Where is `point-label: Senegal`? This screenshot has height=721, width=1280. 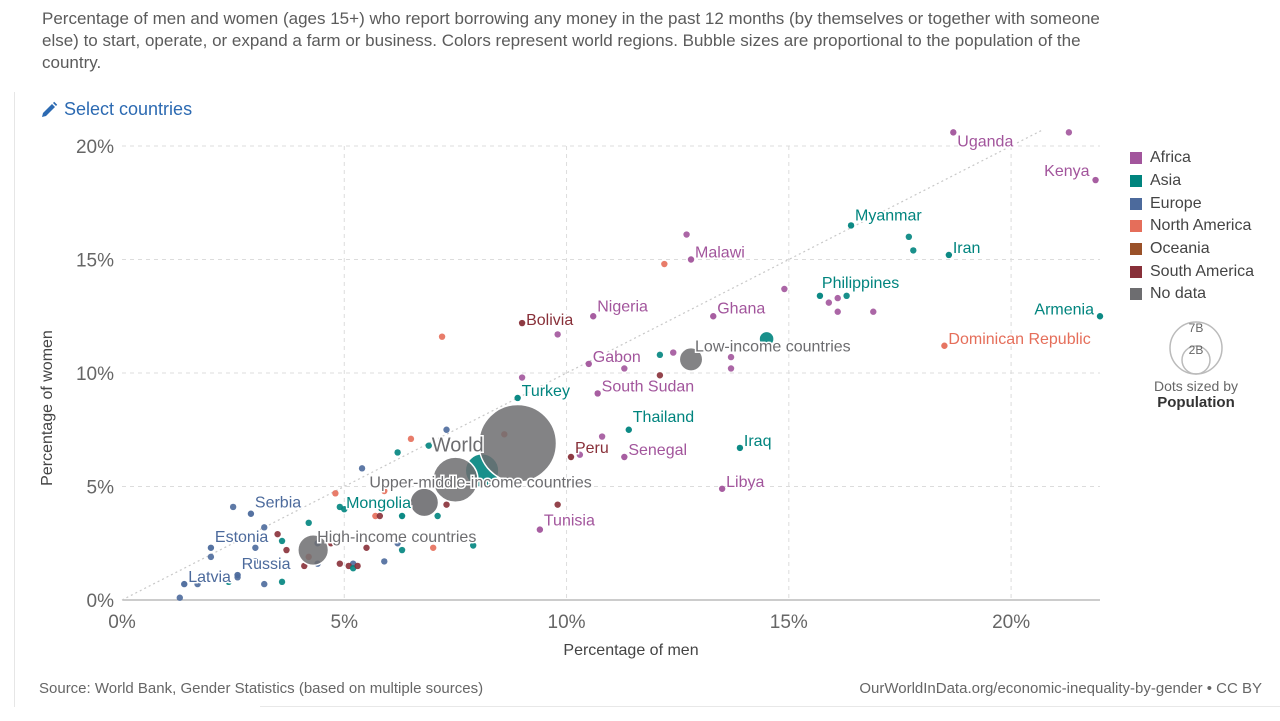 point-label: Senegal is located at coordinates (657, 450).